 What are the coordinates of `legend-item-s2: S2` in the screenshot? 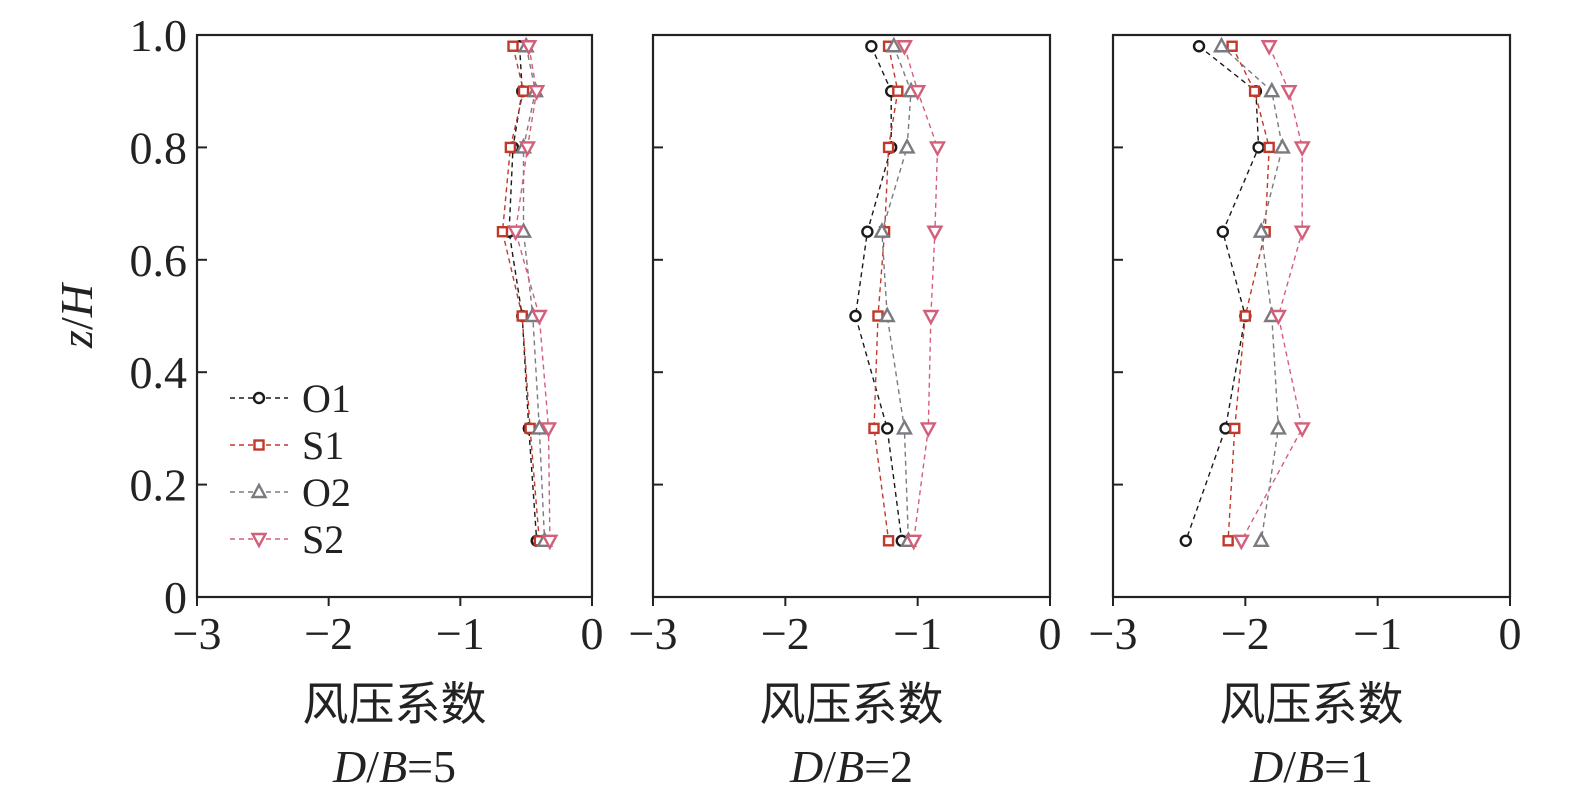 It's located at (287, 539).